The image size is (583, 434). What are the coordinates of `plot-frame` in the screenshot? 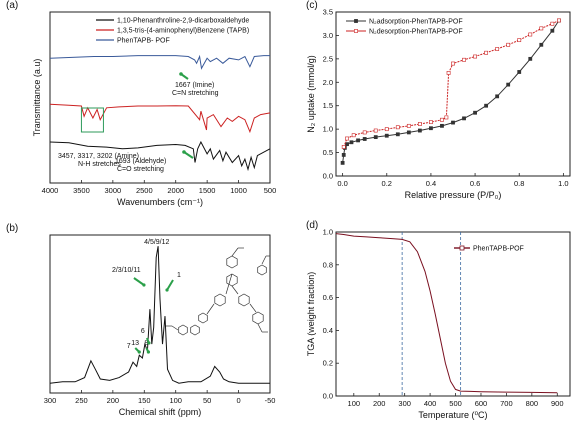 It's located at (160, 314).